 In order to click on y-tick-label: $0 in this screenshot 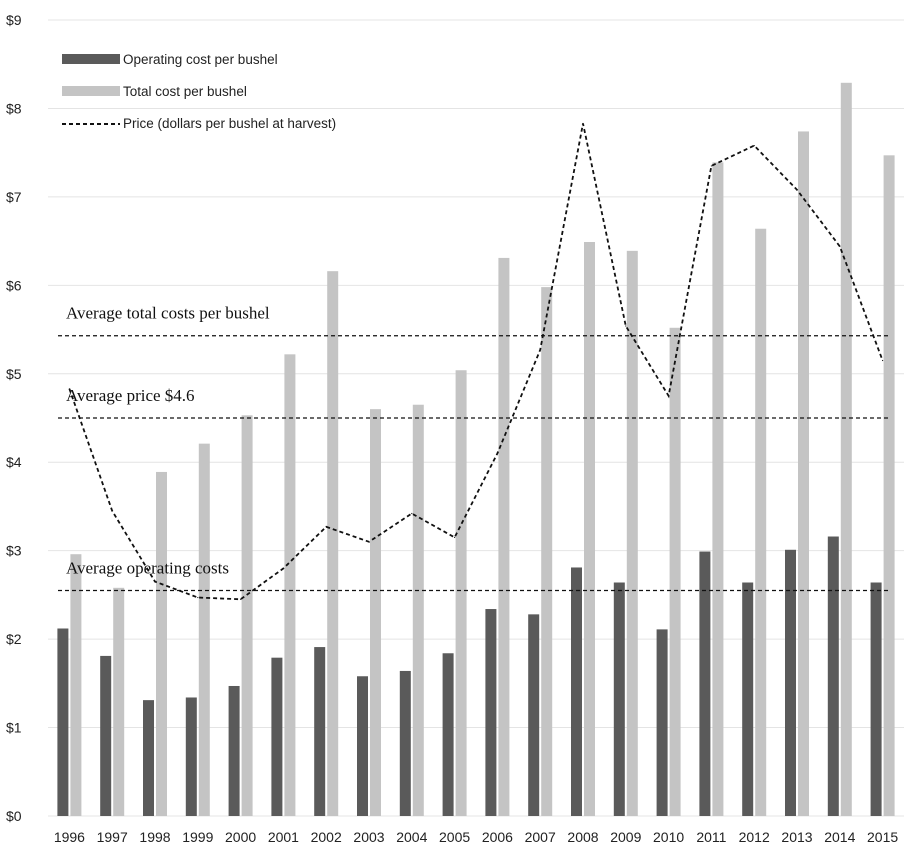, I will do `click(14, 816)`.